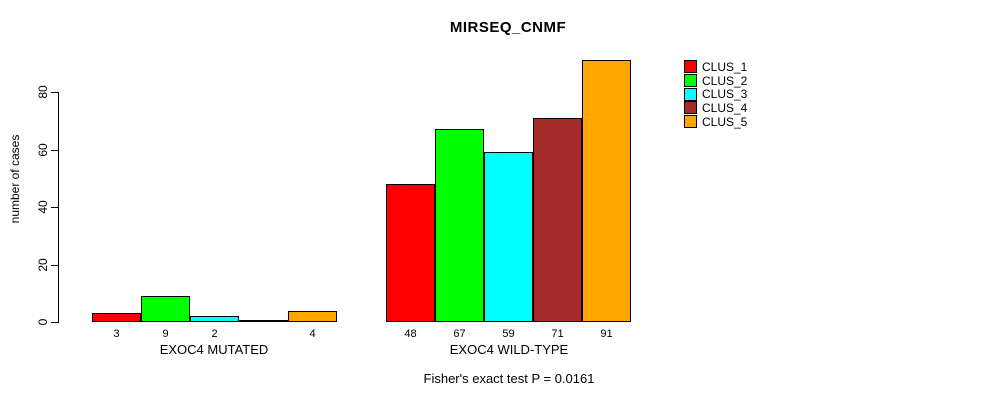 The height and width of the screenshot is (400, 990). I want to click on legend: CLUS_1 CLUS_2 CLUS_3 CLUS_4 CLUS_5, so click(715, 94).